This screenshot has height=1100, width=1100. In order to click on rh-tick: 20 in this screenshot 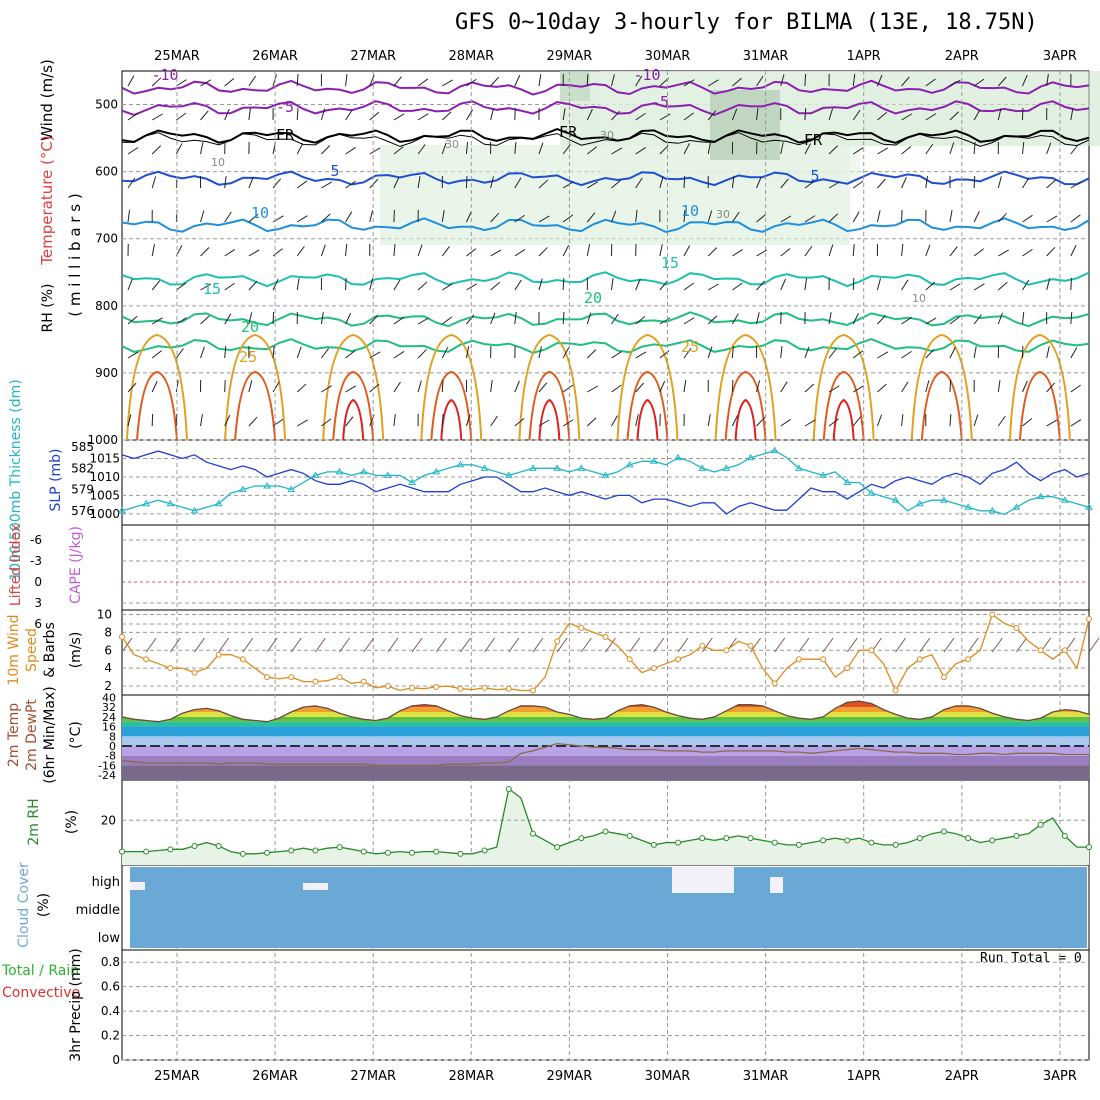, I will do `click(108, 820)`.